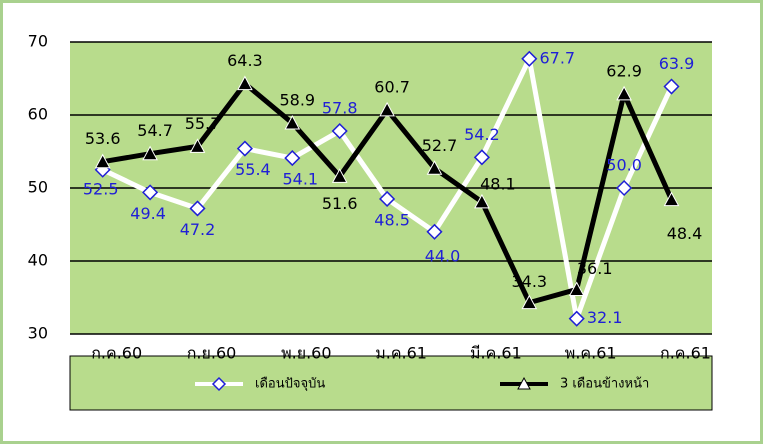 This screenshot has height=448, width=763. I want to click on legend-label: เดือนปัจจุบัน, so click(290, 384).